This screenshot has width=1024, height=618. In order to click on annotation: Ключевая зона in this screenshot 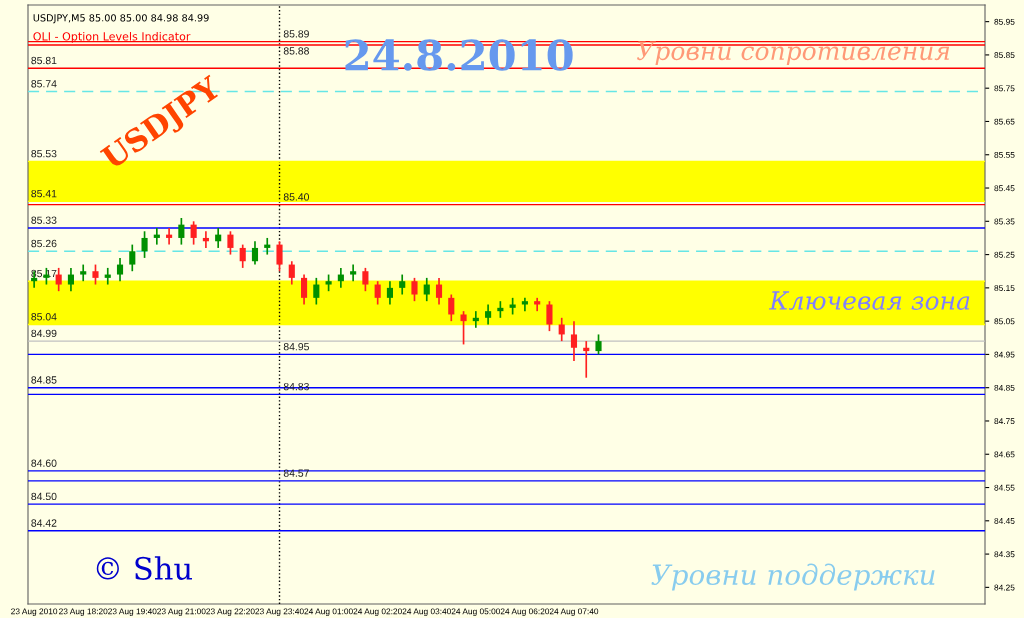, I will do `click(869, 300)`.